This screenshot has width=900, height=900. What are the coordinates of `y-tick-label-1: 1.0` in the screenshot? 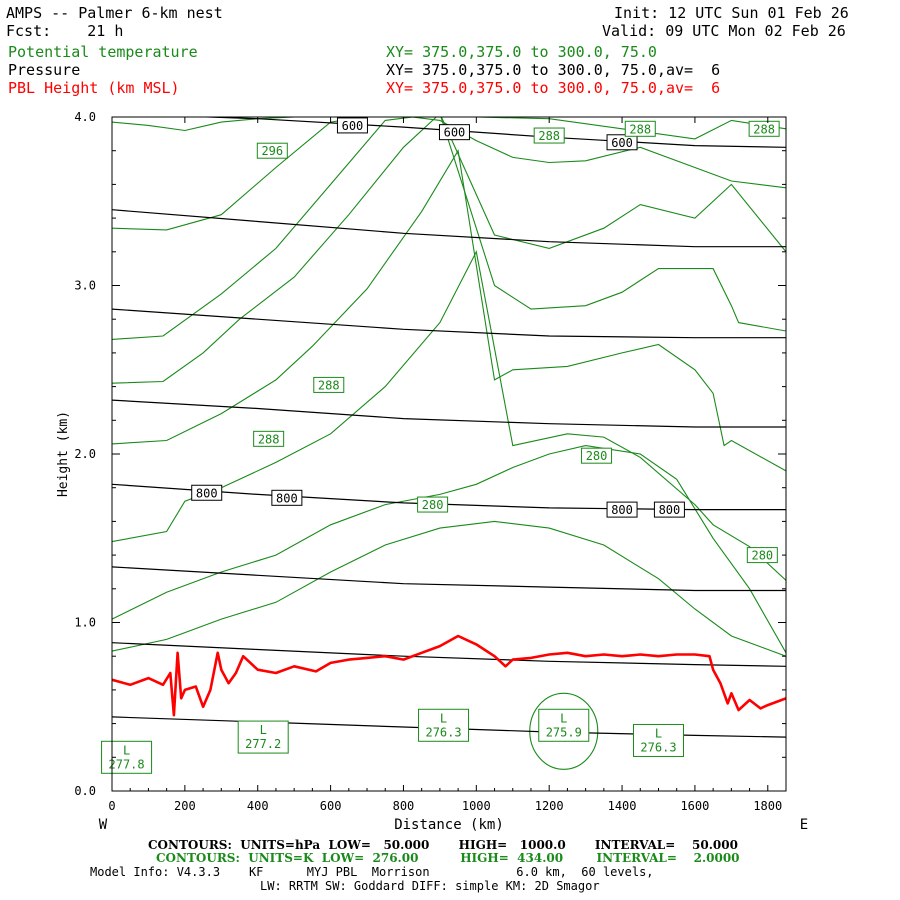 It's located at (85, 623).